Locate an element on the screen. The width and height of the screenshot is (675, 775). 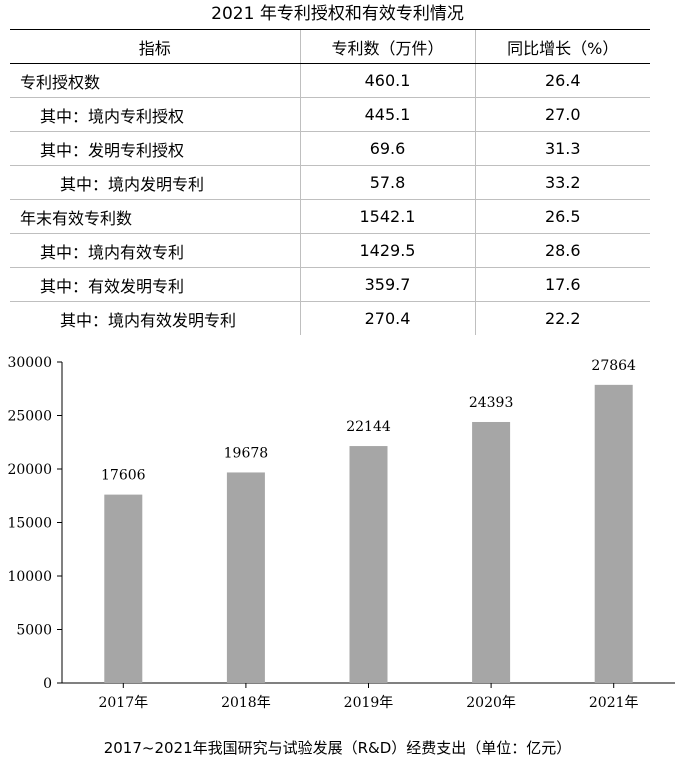
bar-value-label: 24393 is located at coordinates (491, 403).